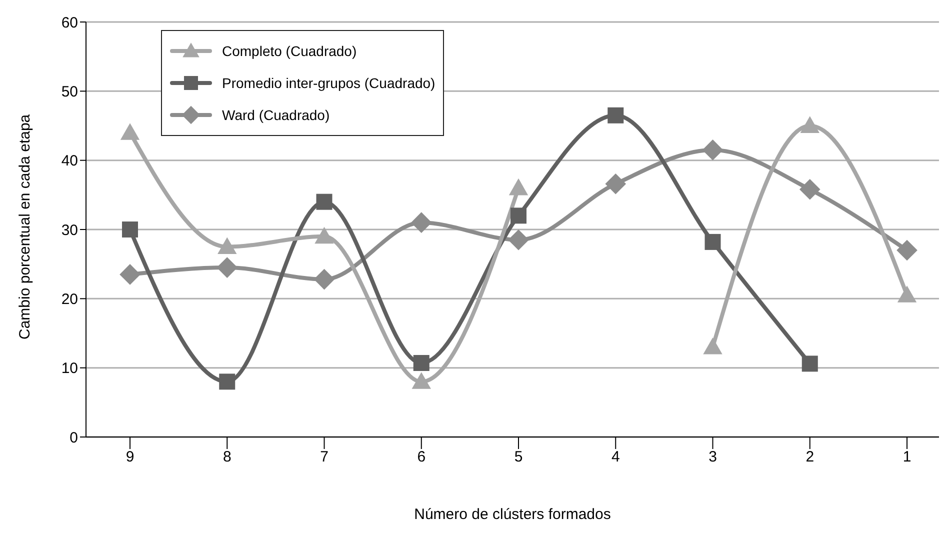  Describe the element at coordinates (25, 227) in the screenshot. I see `y-axis-title: Cambio porcentual en cada etapa` at that location.